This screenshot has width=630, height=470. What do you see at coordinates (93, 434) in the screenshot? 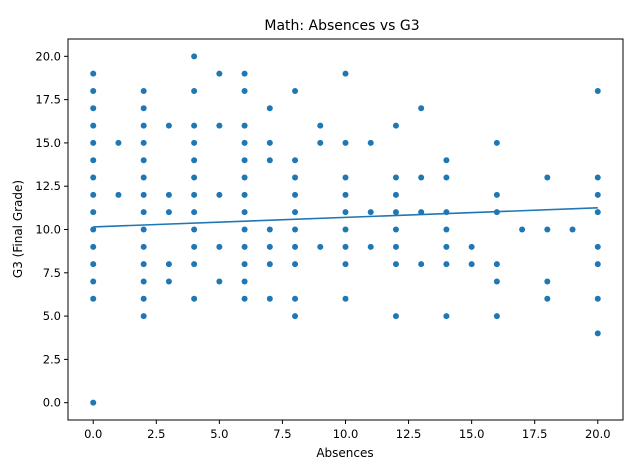
I see `x-tick-label: 0.0` at bounding box center [93, 434].